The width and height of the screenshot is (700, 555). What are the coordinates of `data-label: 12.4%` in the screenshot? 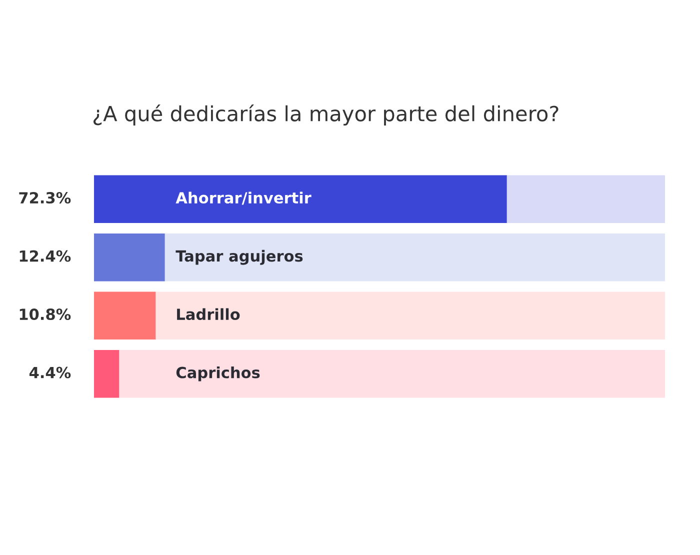 It's located at (45, 256).